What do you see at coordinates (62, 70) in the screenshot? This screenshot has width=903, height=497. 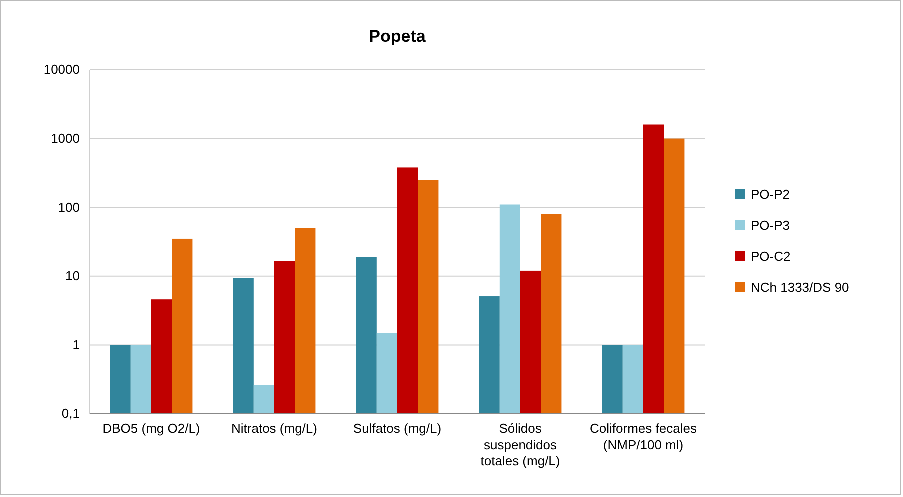 I see `y-tick-label: 10000` at bounding box center [62, 70].